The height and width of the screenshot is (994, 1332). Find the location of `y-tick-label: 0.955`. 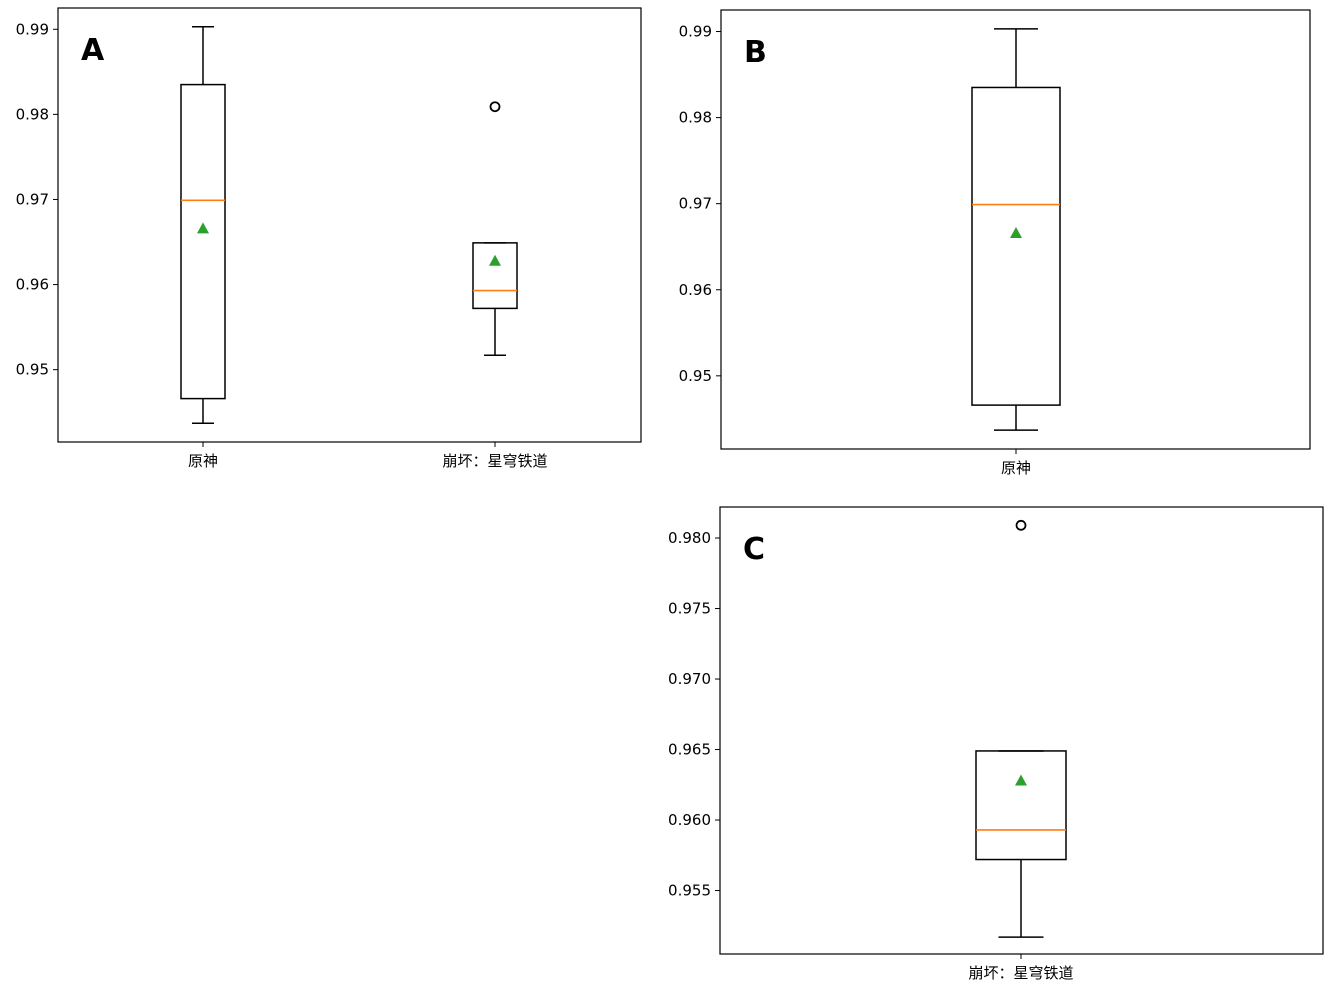

y-tick-label: 0.955 is located at coordinates (689, 891).